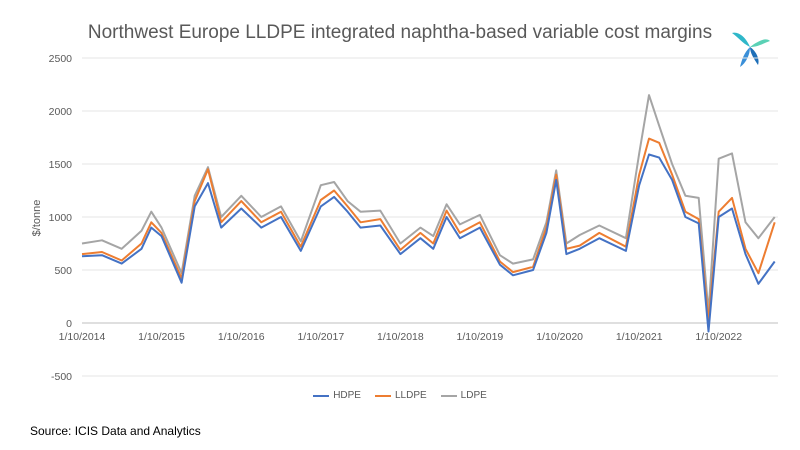 The image size is (800, 450). I want to click on x-tick-label: 1/10/2018, so click(400, 337).